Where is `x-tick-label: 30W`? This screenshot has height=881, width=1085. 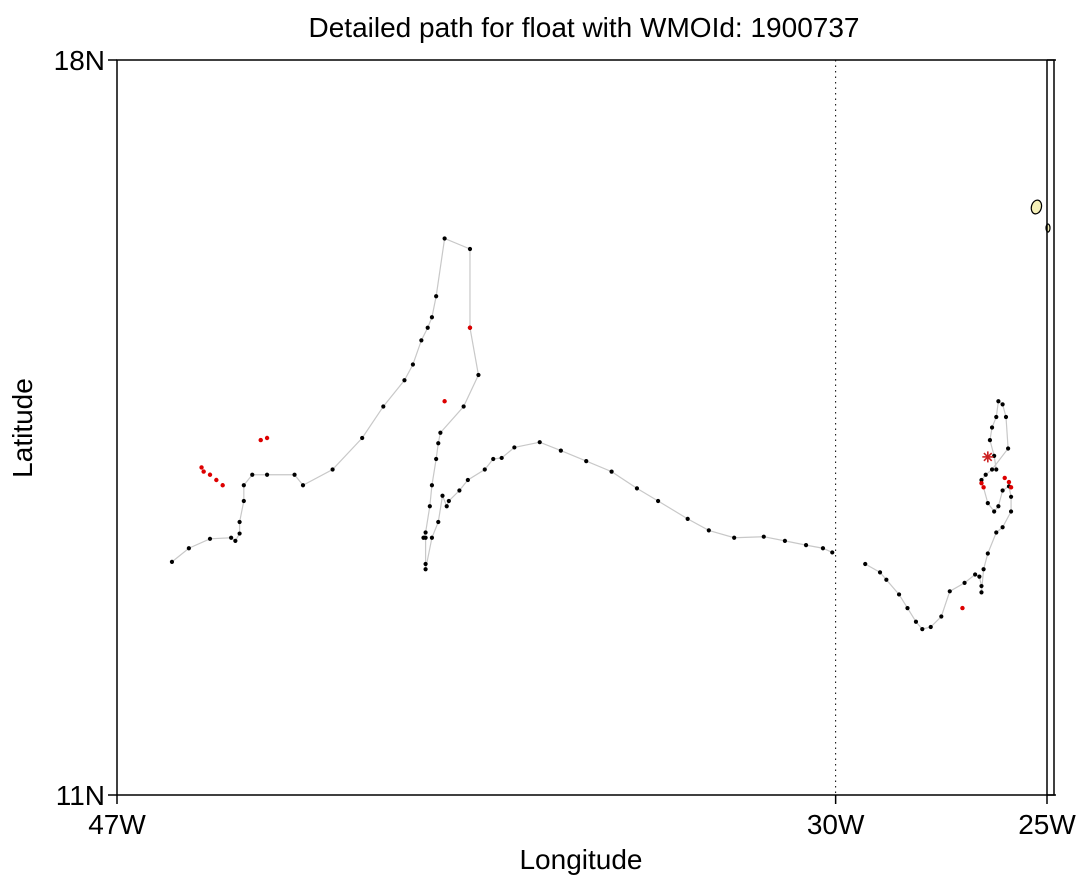 x-tick-label: 30W is located at coordinates (836, 824).